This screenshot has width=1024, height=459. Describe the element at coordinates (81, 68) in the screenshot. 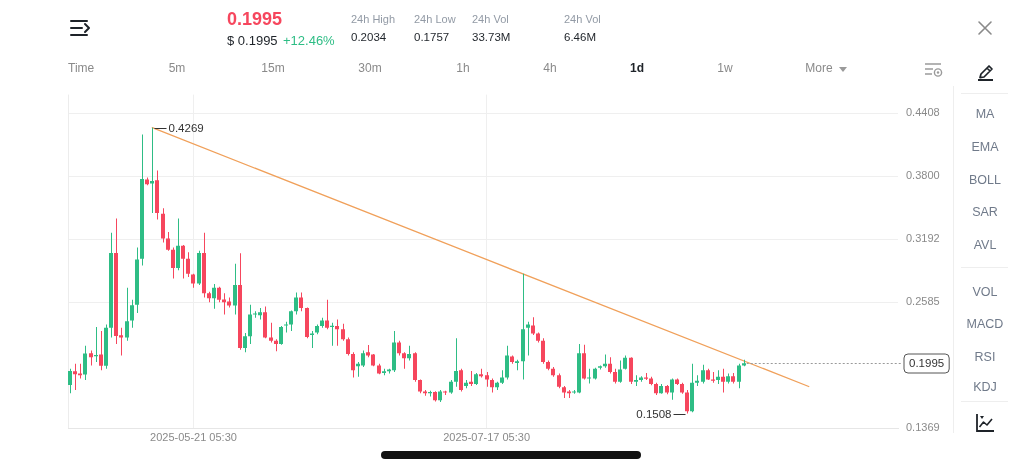

I see `text: Time` at that location.